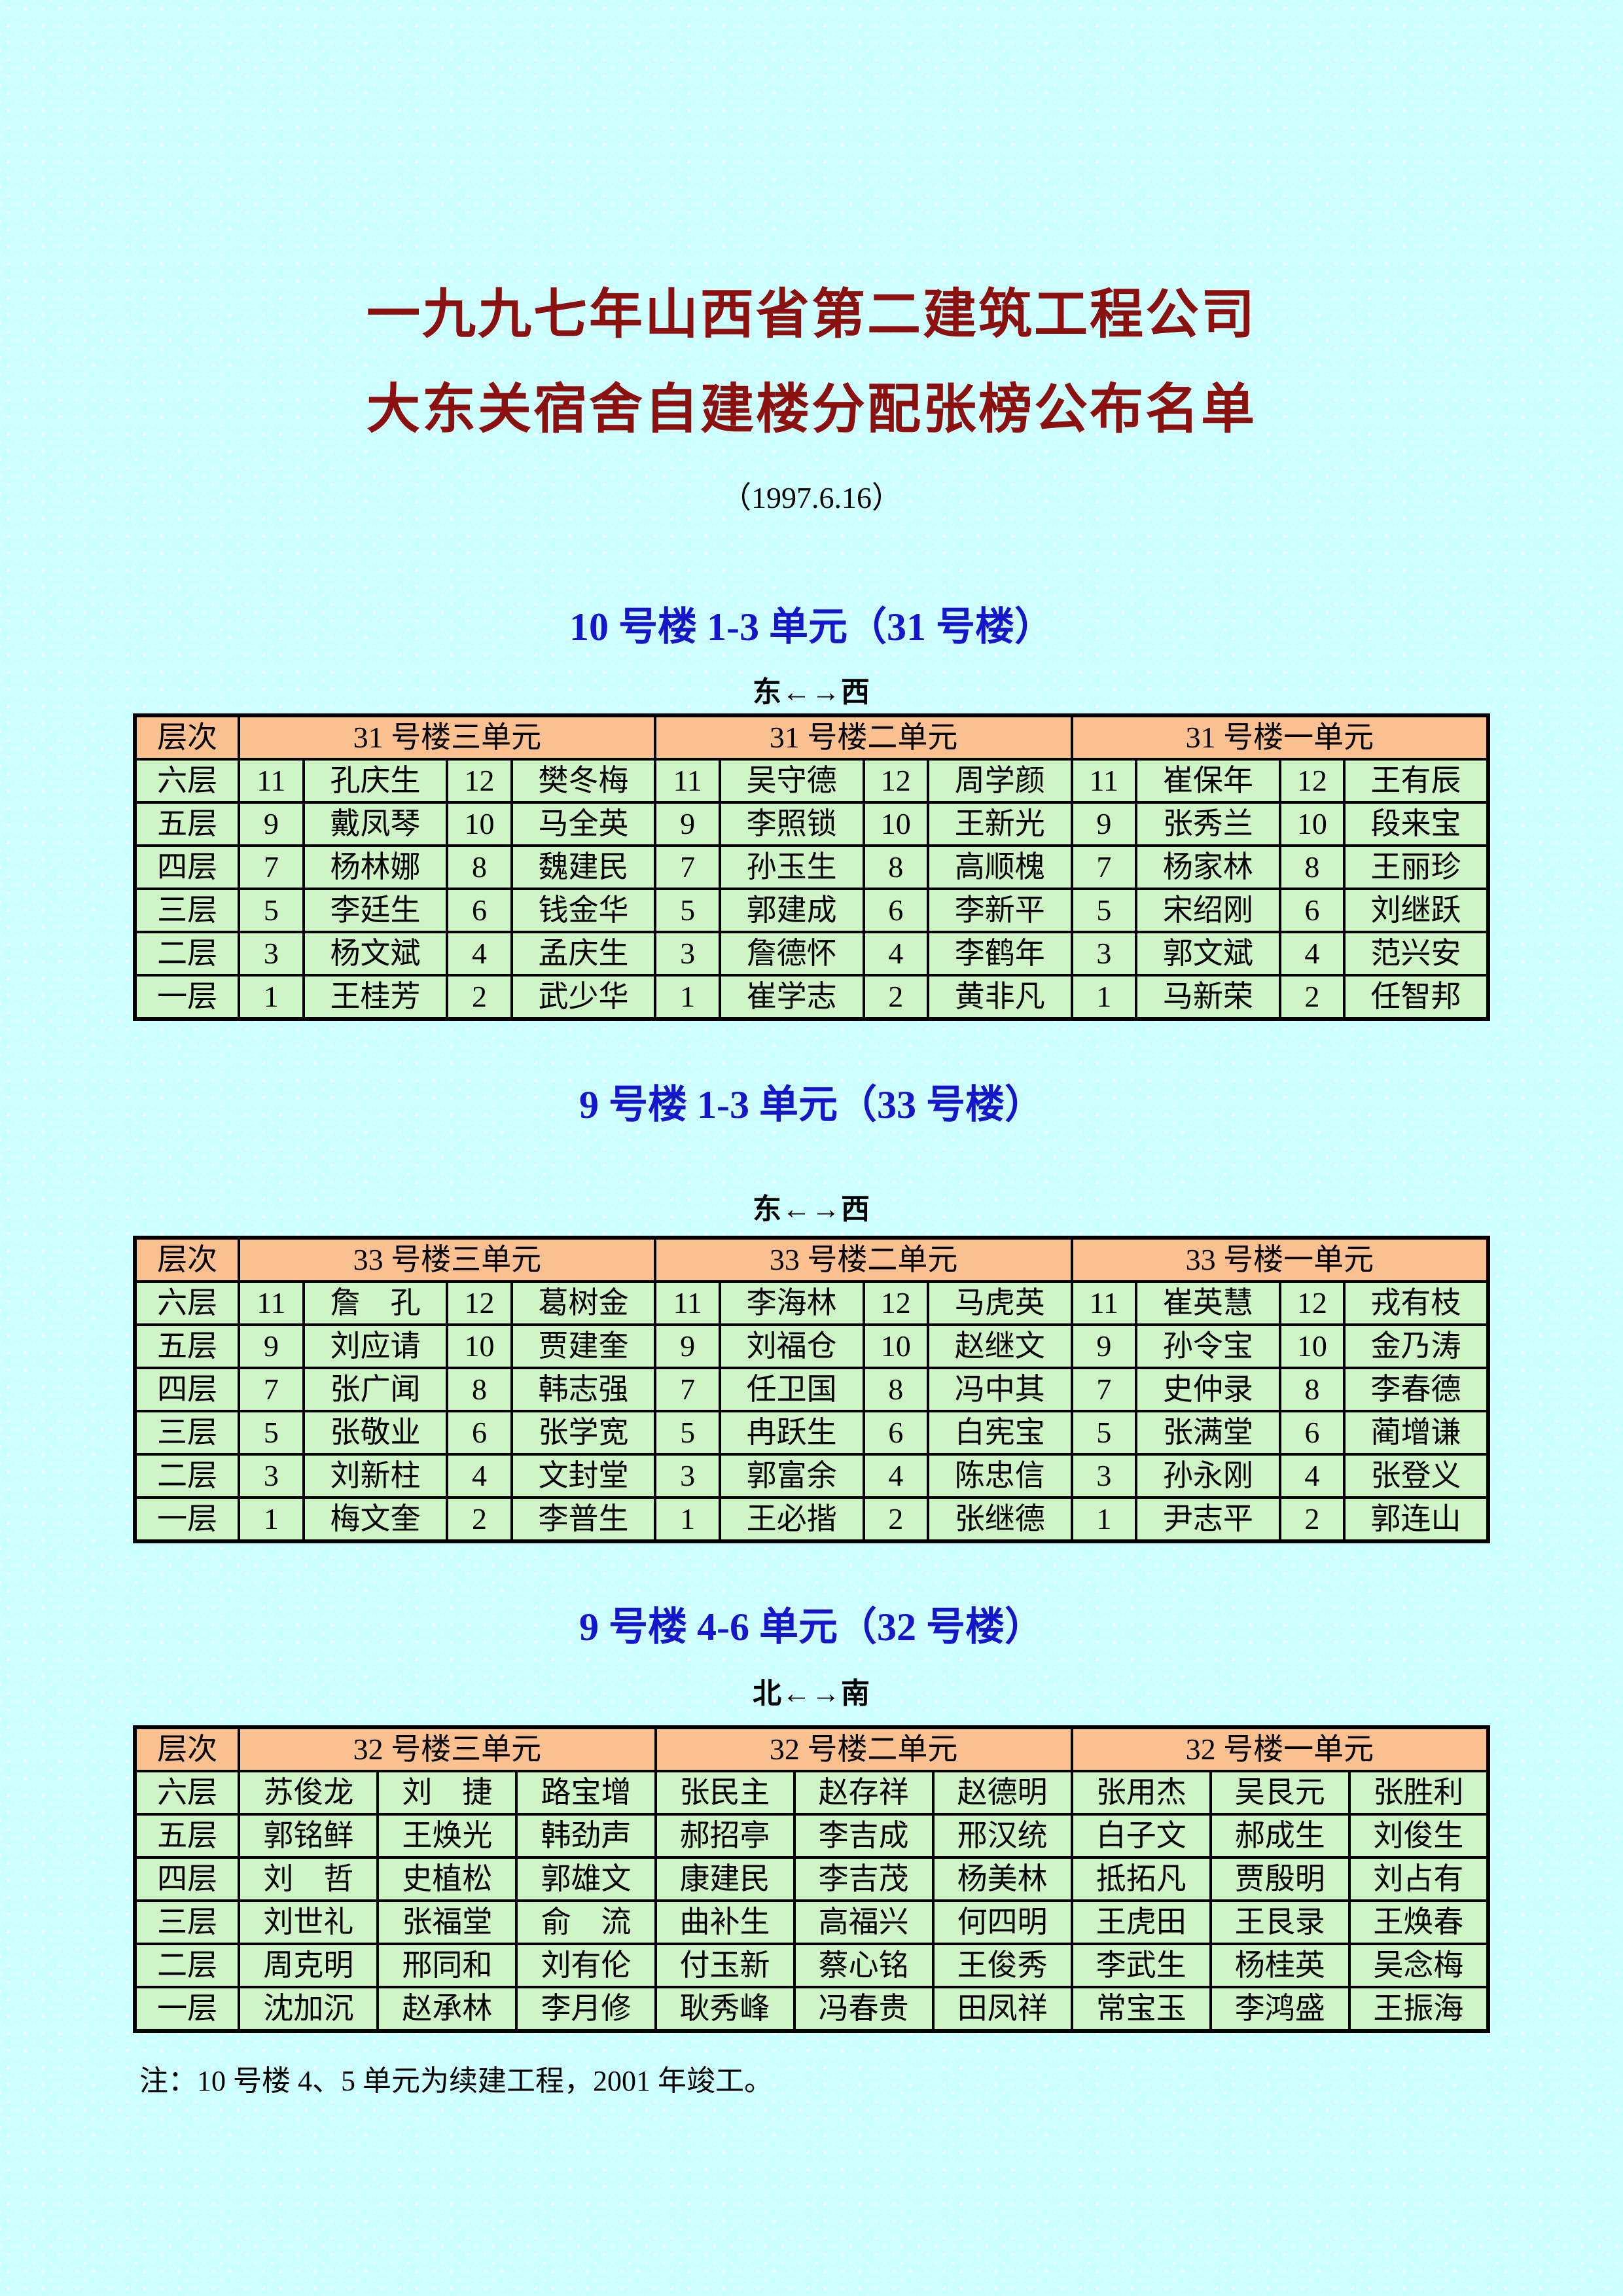 The height and width of the screenshot is (2296, 1623). I want to click on resident-name-cell: 张登义, so click(1416, 1476).